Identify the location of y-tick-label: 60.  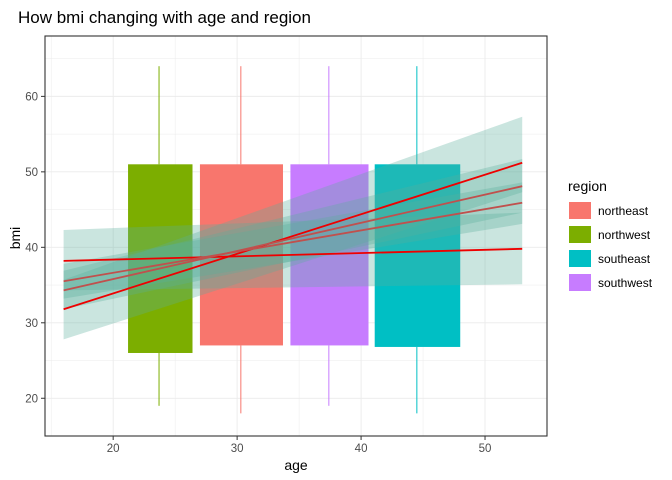
(31, 97).